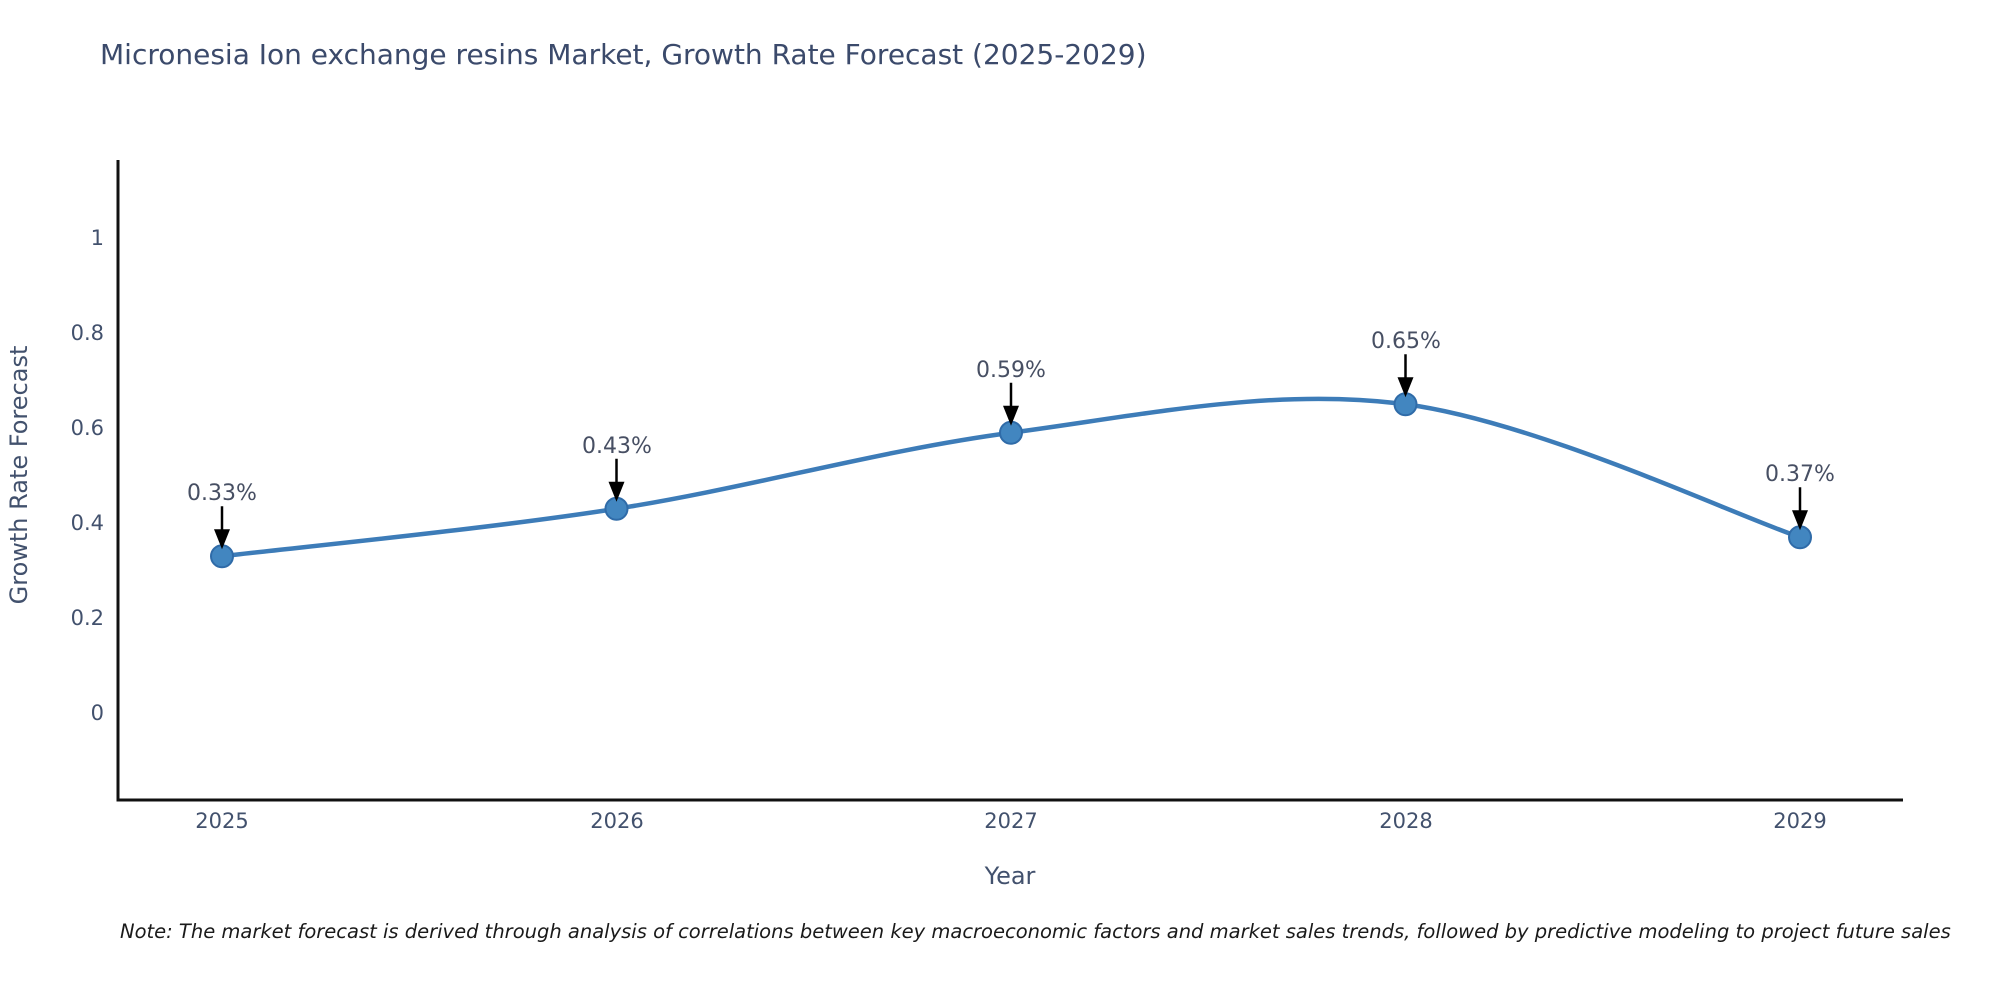  I want to click on point-label: 0.65%, so click(1406, 341).